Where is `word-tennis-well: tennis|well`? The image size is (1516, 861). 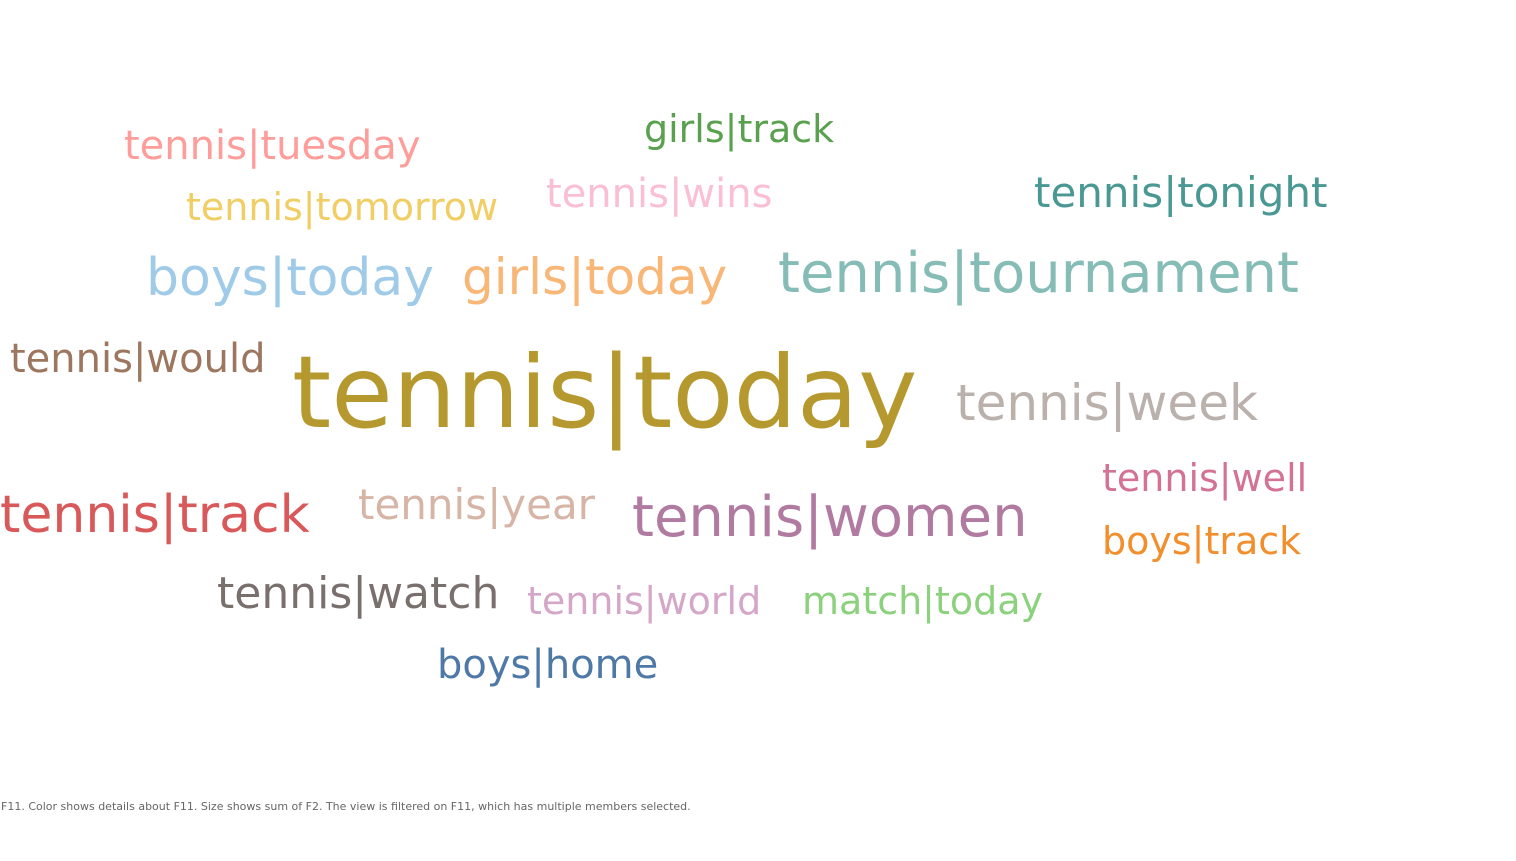 word-tennis-well: tennis|well is located at coordinates (1205, 478).